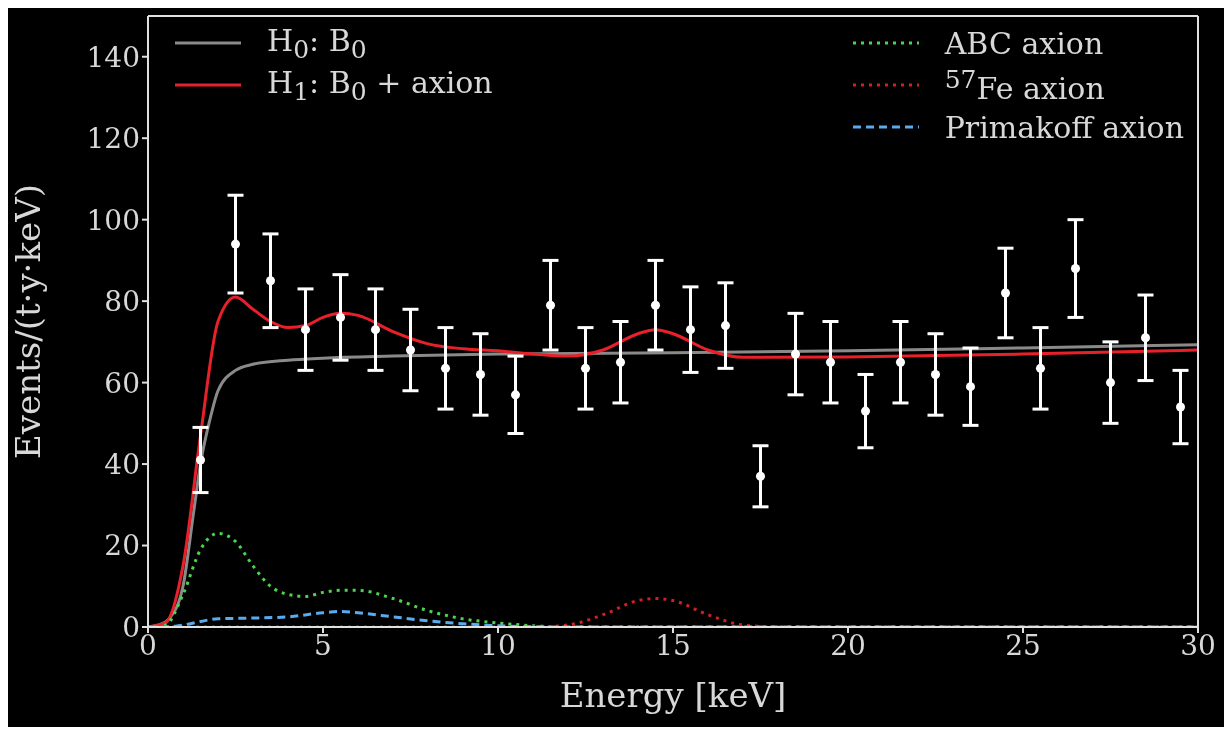  I want to click on y-tick-label: 120, so click(113, 139).